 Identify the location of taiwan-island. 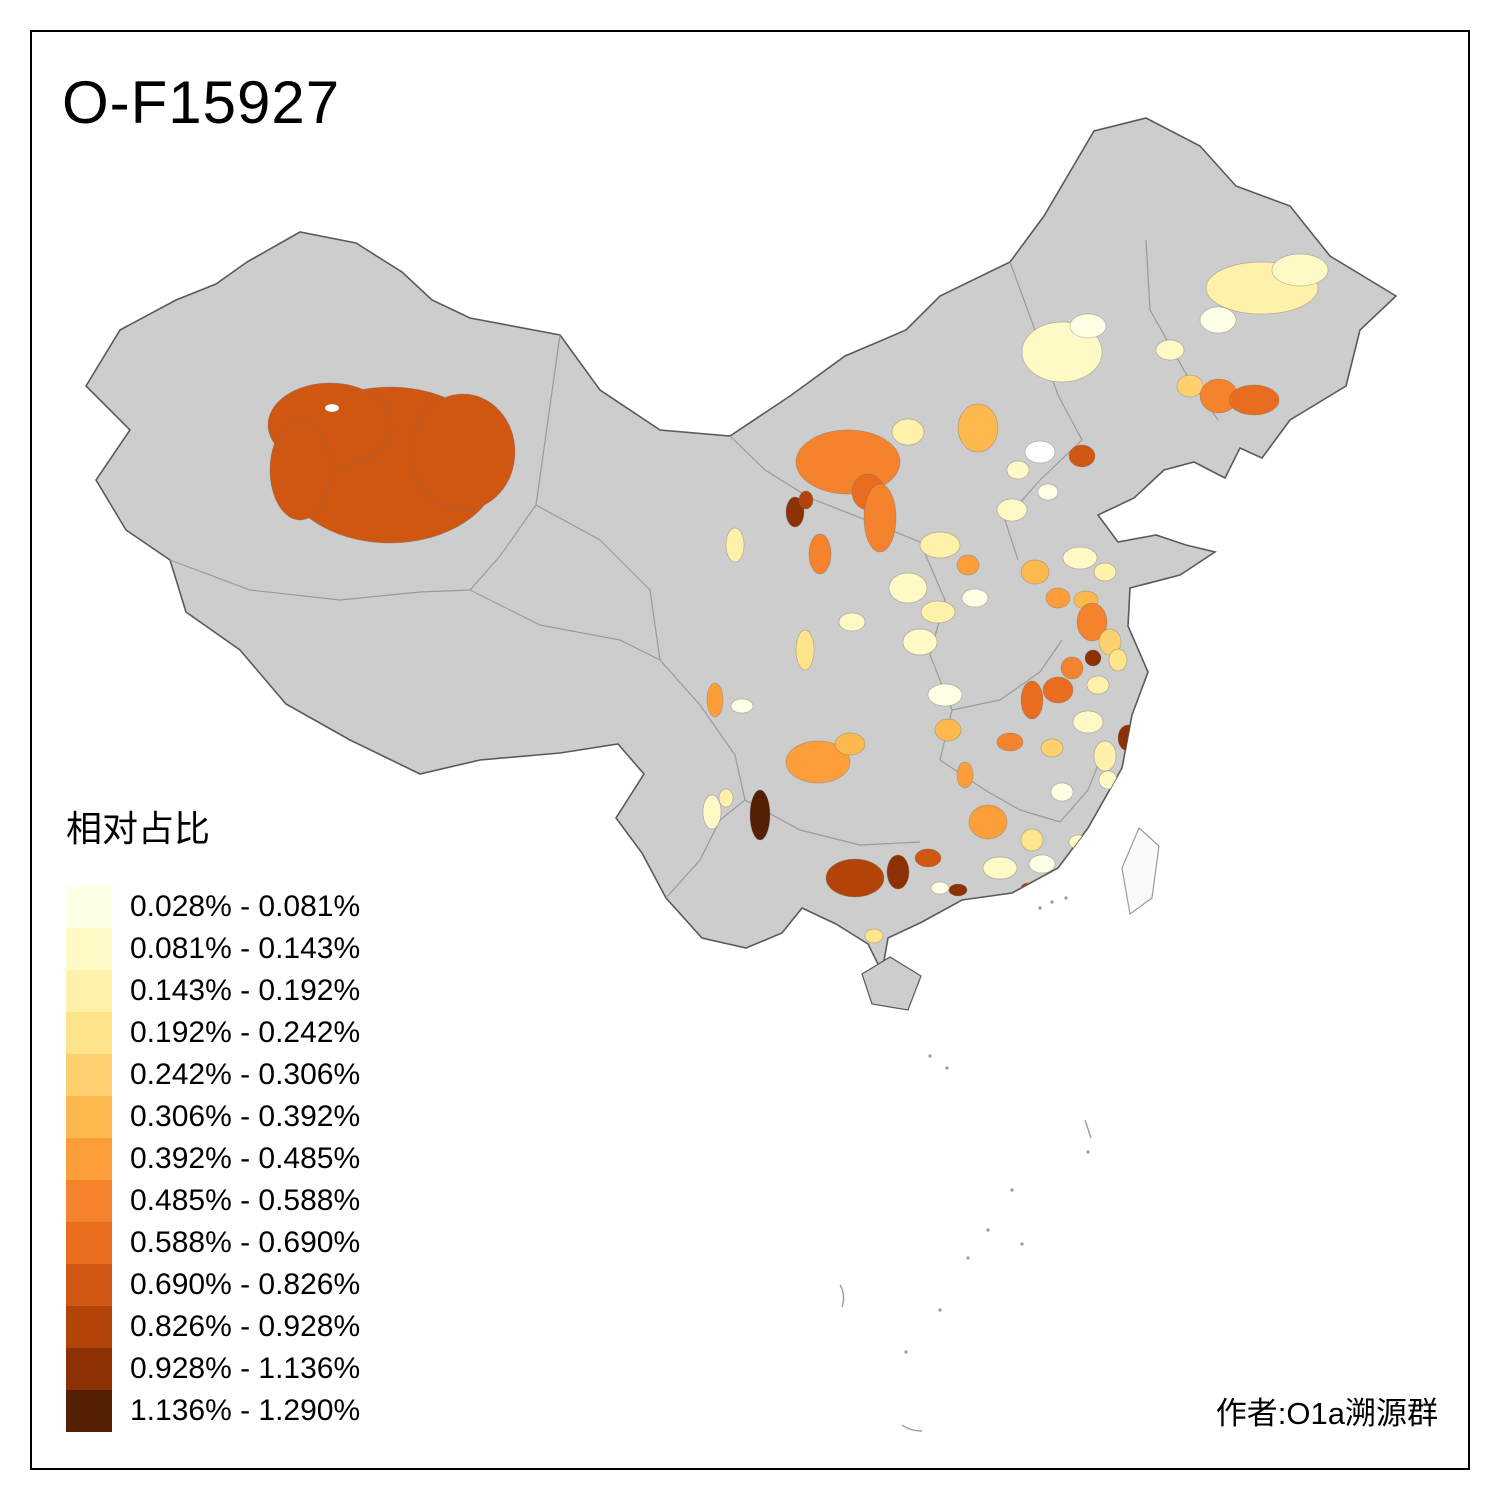
(1140, 871).